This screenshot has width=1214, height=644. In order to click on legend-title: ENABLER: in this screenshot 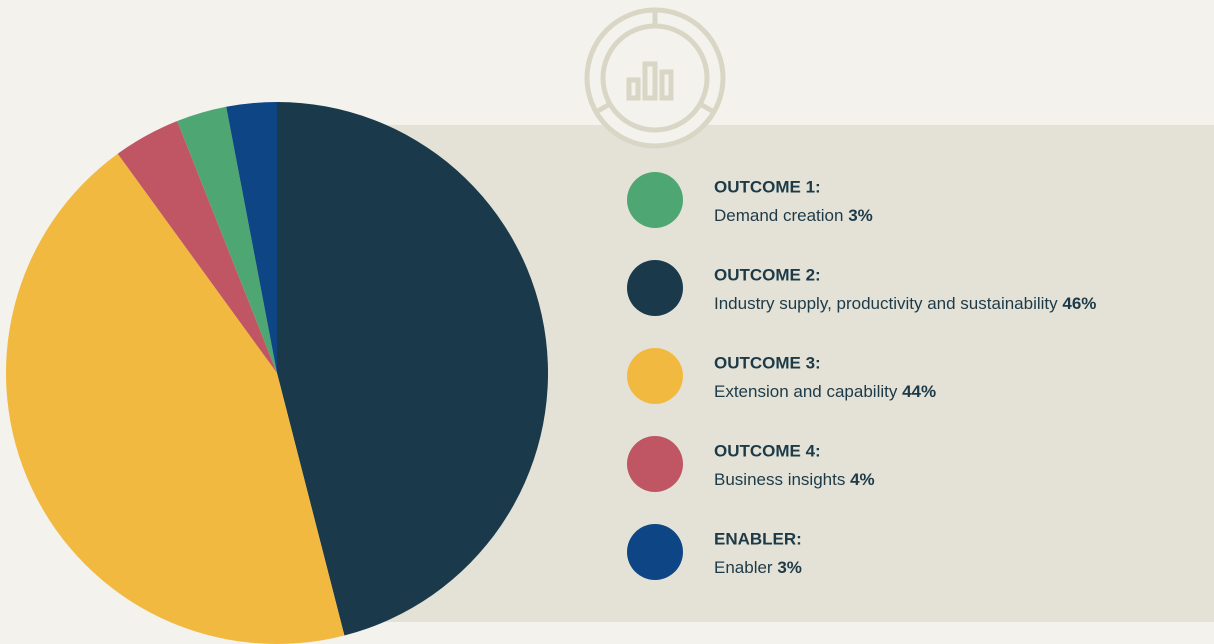, I will do `click(758, 538)`.